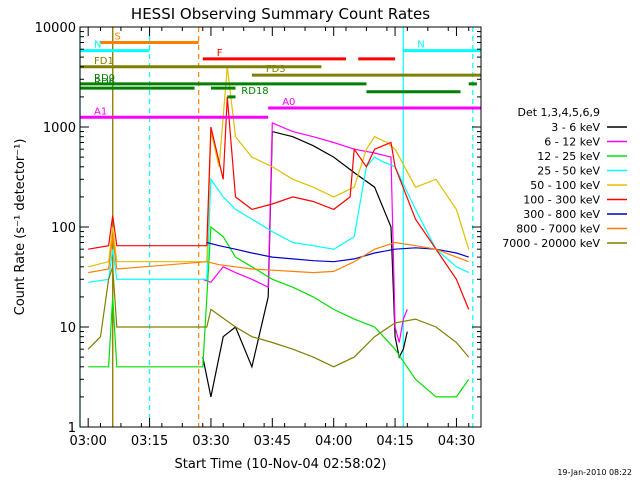 The image size is (640, 480). Describe the element at coordinates (333, 441) in the screenshot. I see `x-tick-label: 04:00` at that location.